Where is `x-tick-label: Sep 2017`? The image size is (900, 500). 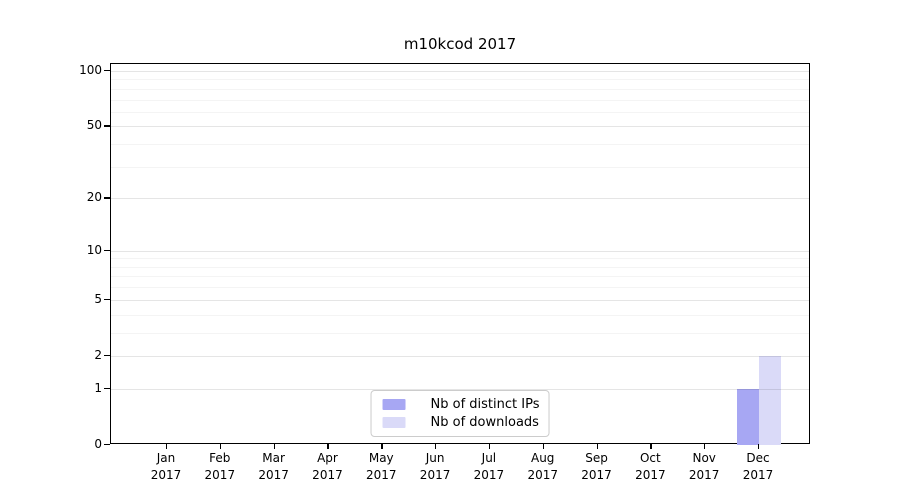 x-tick-label: Sep 2017 is located at coordinates (596, 466).